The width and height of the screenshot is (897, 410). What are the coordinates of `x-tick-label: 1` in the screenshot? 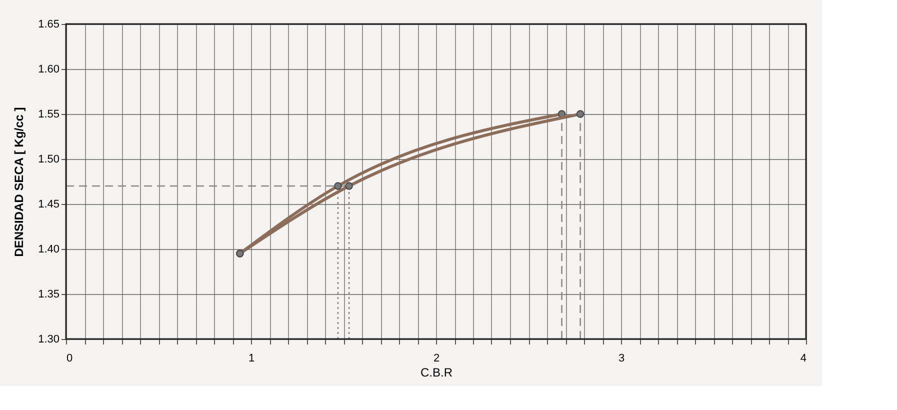 It's located at (251, 358).